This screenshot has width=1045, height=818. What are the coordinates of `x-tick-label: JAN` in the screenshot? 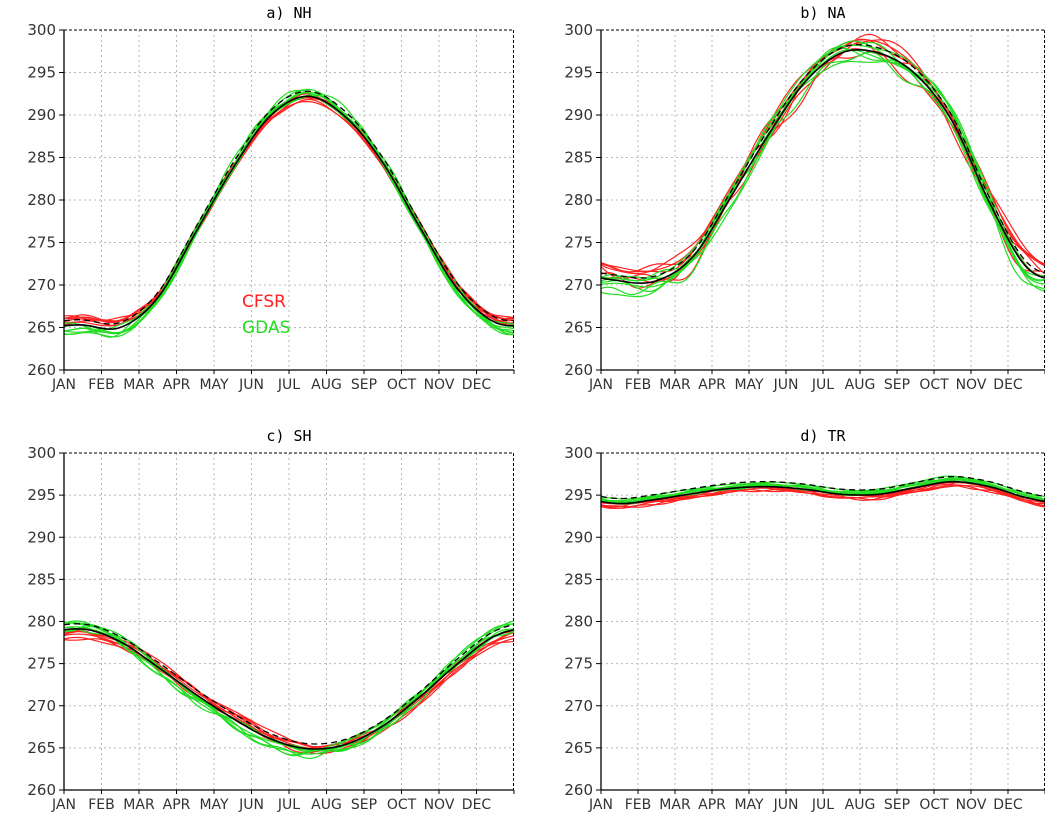 It's located at (600, 385).